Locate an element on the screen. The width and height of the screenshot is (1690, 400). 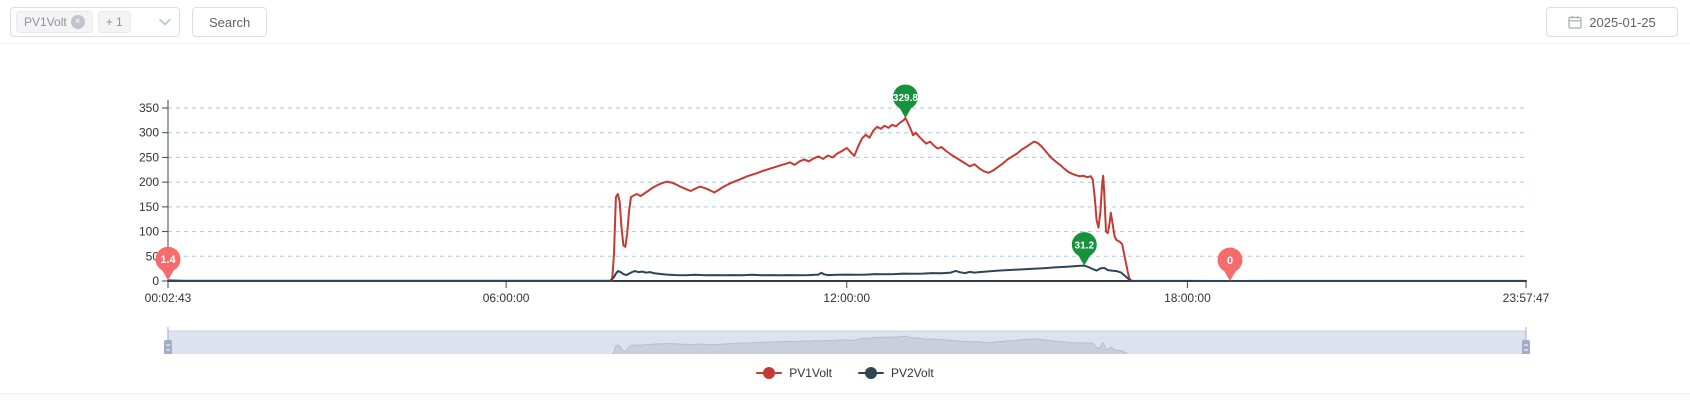
mark-point-max-pv1volt: 329.8 is located at coordinates (905, 101).